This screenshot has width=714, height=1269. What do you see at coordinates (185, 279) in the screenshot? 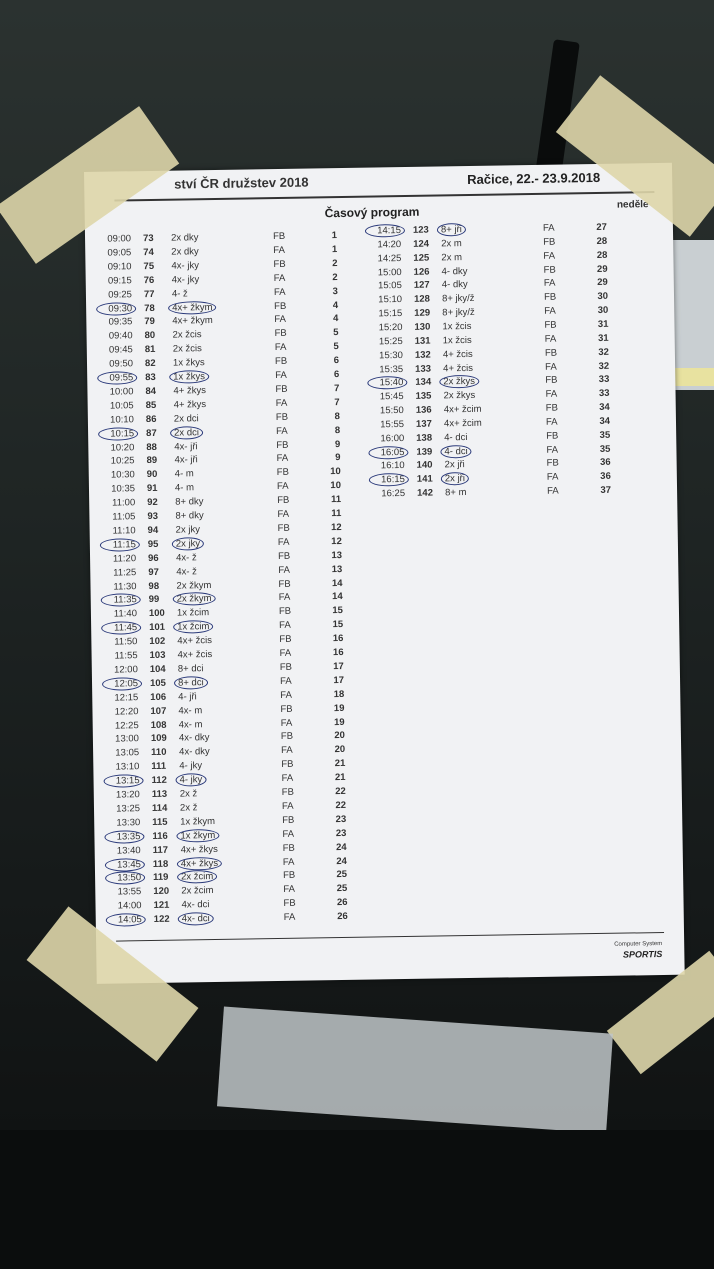
I see `row-boat-class: 4x- jky` at bounding box center [185, 279].